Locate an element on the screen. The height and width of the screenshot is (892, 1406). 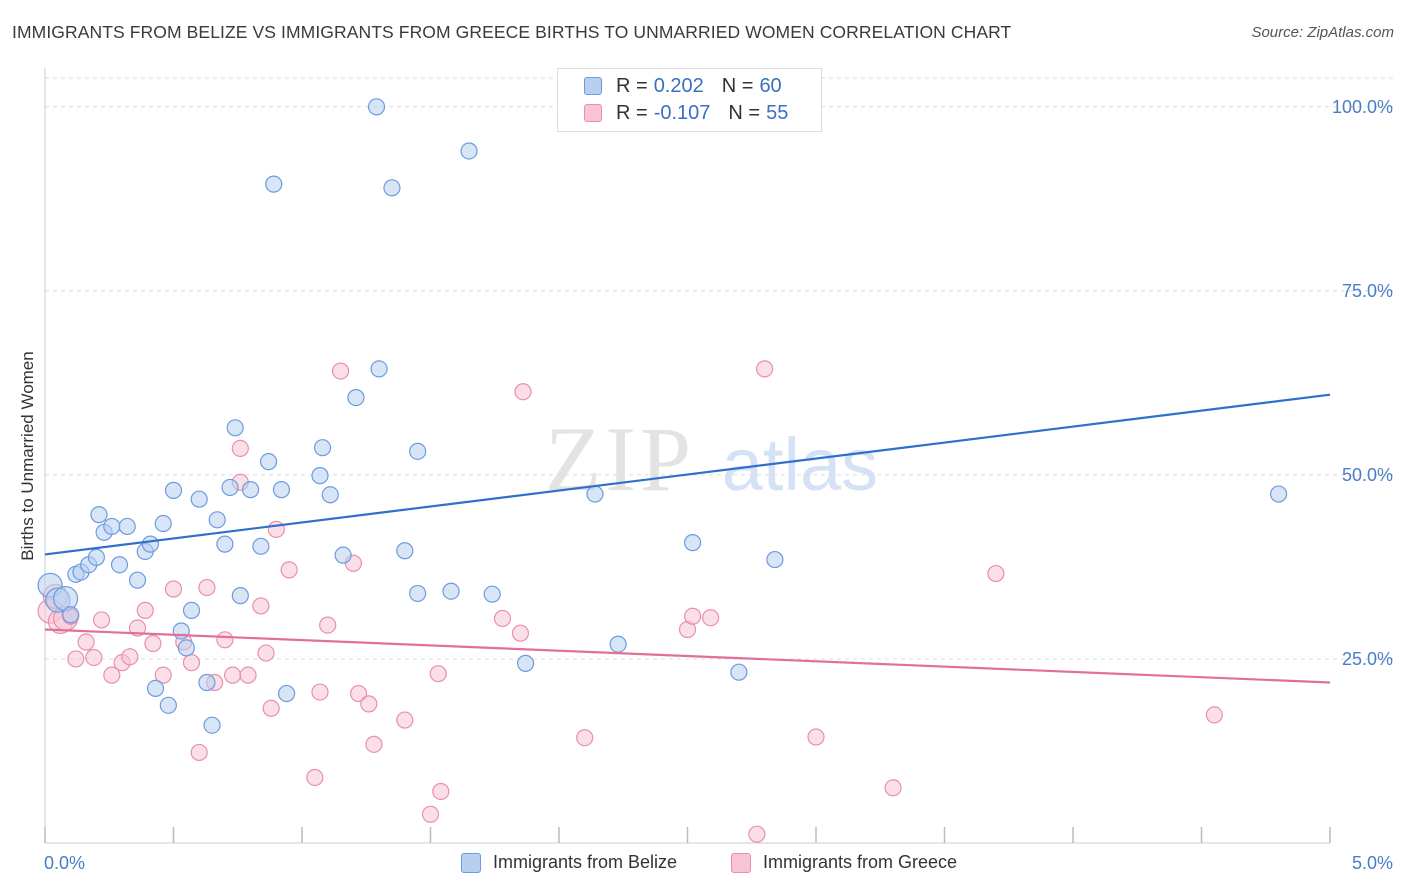
y-tick-label: 50.0% is located at coordinates (1367, 475).